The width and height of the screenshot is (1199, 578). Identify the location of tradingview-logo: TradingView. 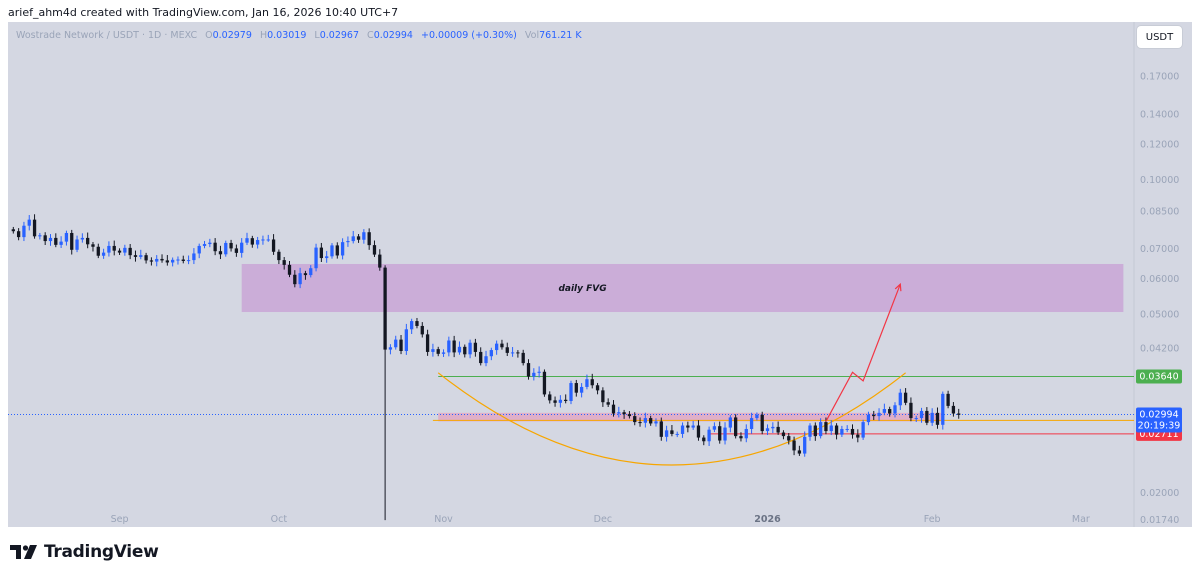
(84, 552).